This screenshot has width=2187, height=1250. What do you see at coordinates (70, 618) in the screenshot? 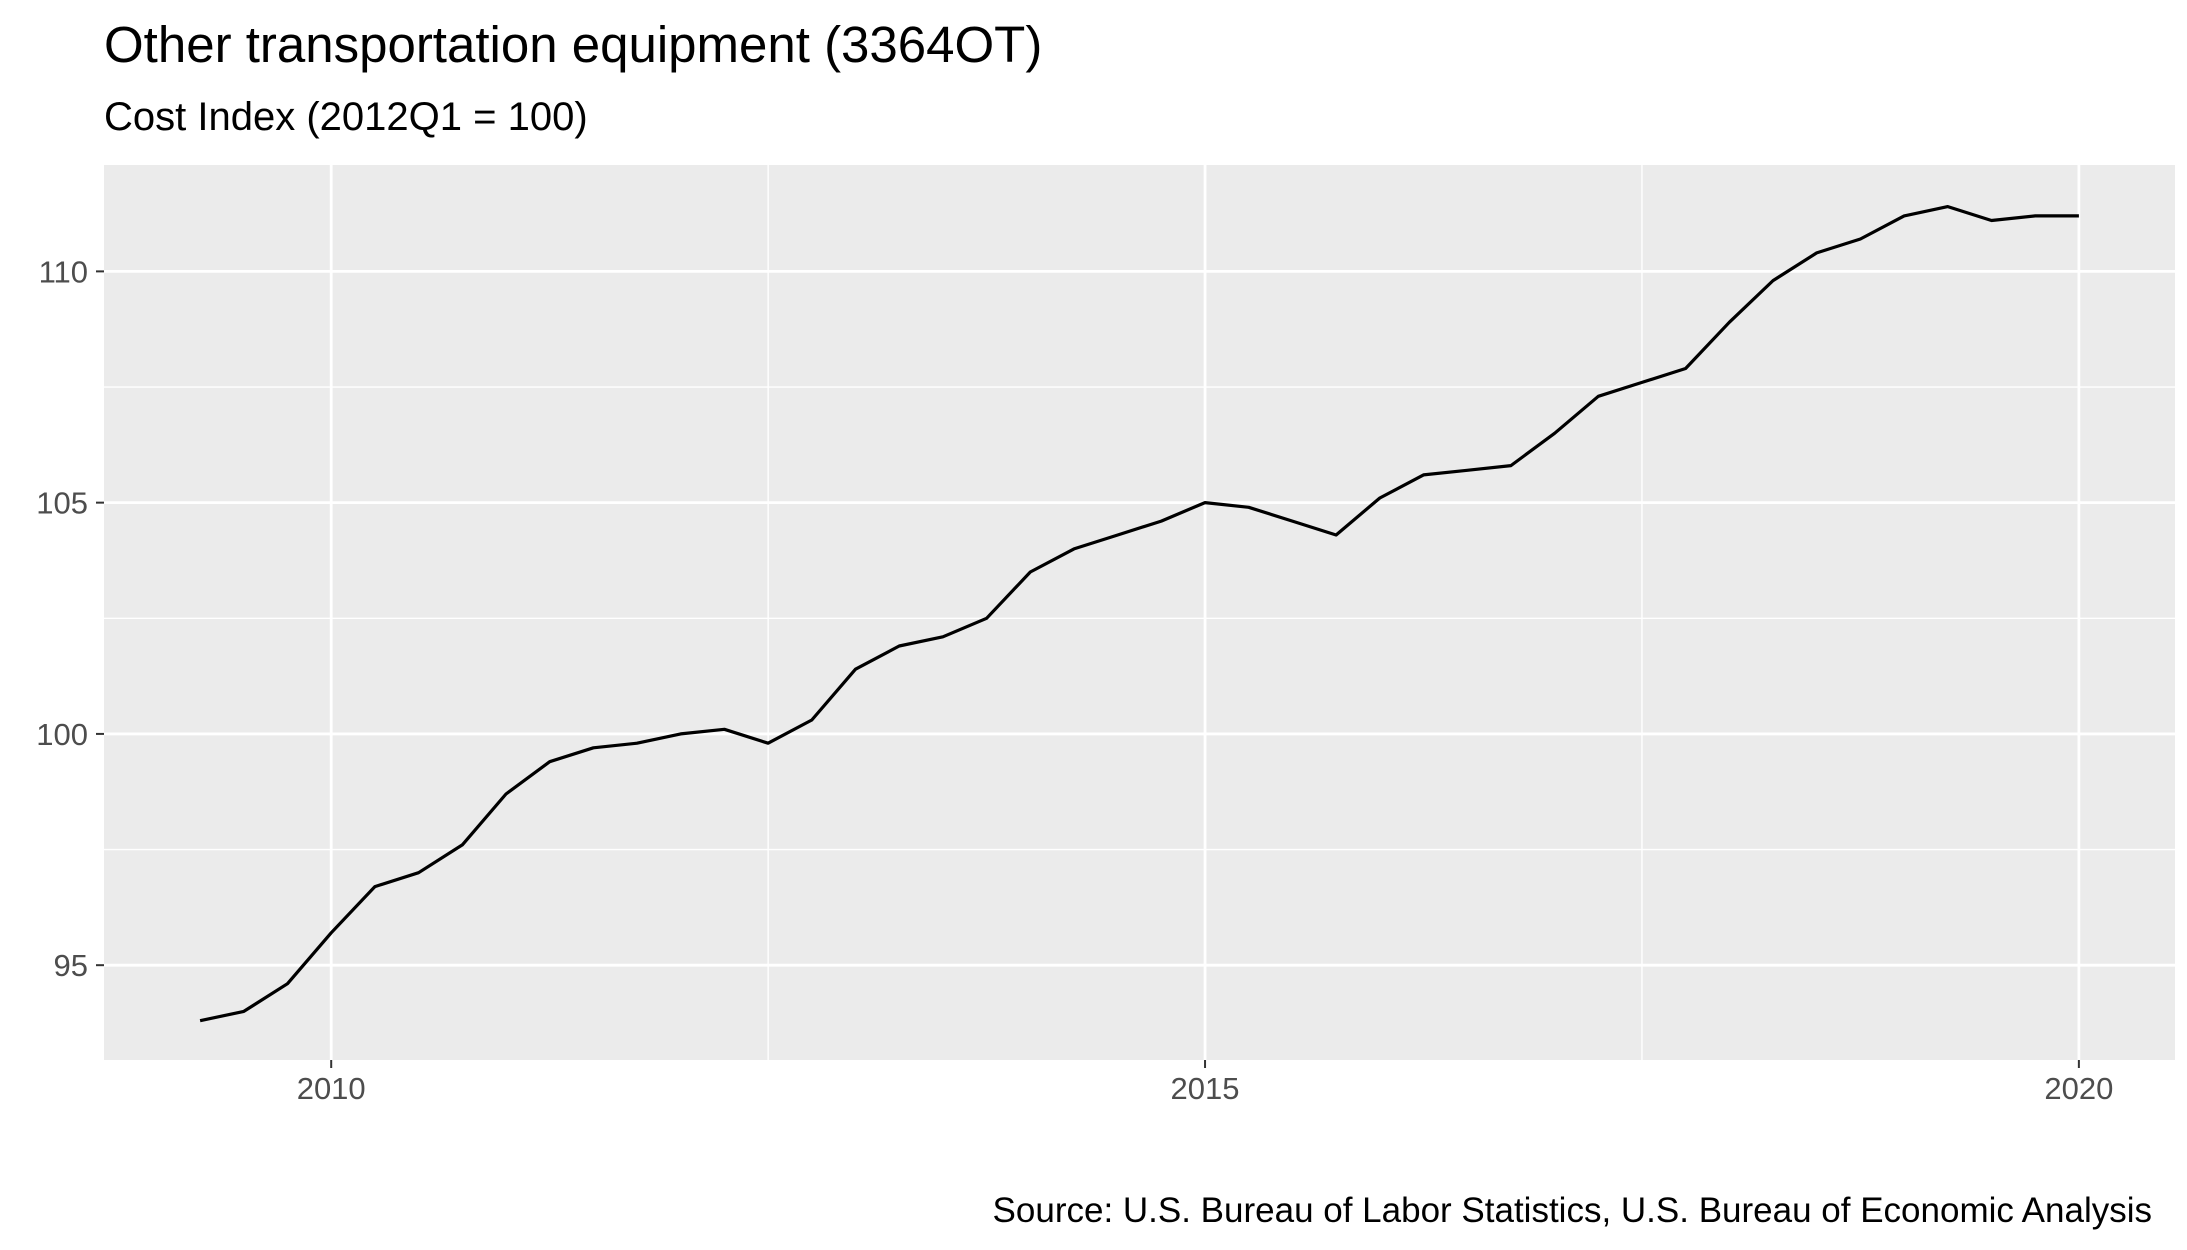
I see `y-axis: 95 100 105 110` at bounding box center [70, 618].